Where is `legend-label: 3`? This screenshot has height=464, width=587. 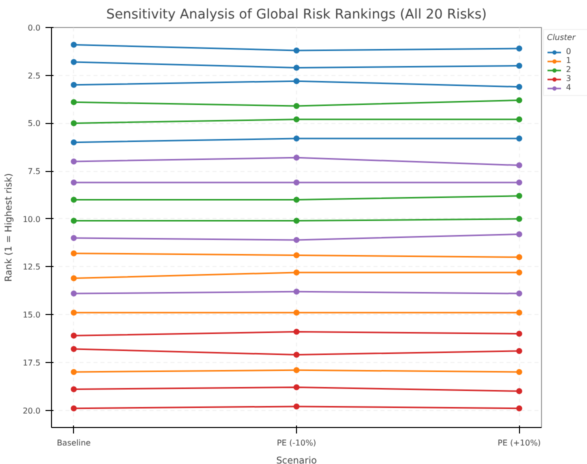 legend-label: 3 is located at coordinates (569, 78).